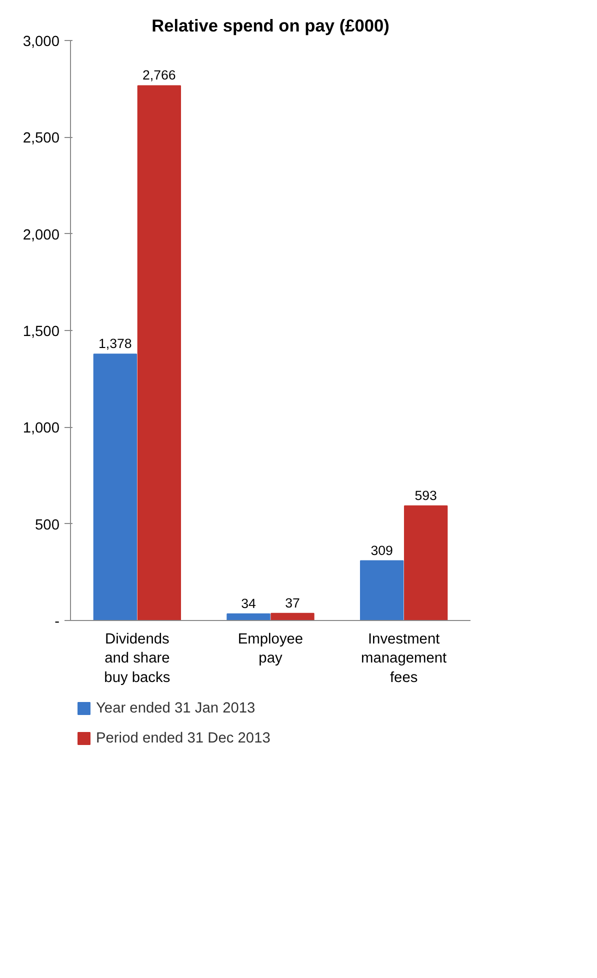  What do you see at coordinates (47, 525) in the screenshot?
I see `y-tick-label: 500` at bounding box center [47, 525].